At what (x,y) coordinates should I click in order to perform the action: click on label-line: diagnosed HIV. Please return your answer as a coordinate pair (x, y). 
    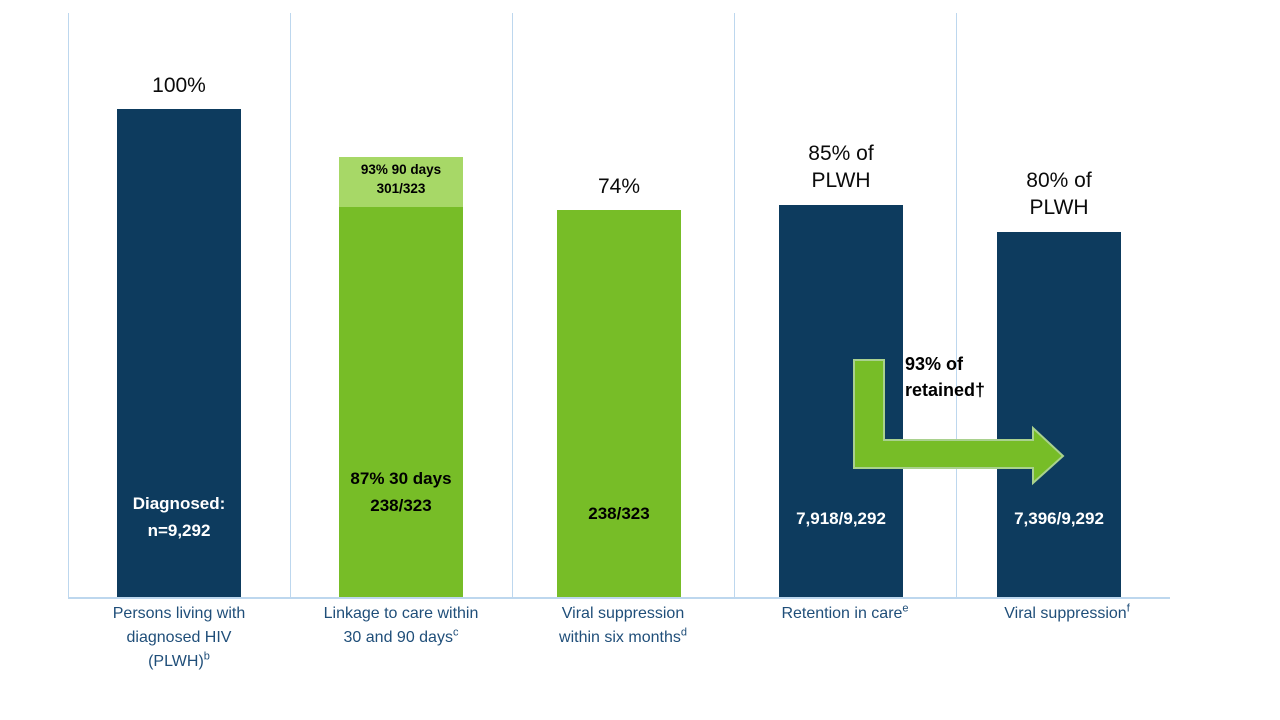
    Looking at the image, I should click on (179, 637).